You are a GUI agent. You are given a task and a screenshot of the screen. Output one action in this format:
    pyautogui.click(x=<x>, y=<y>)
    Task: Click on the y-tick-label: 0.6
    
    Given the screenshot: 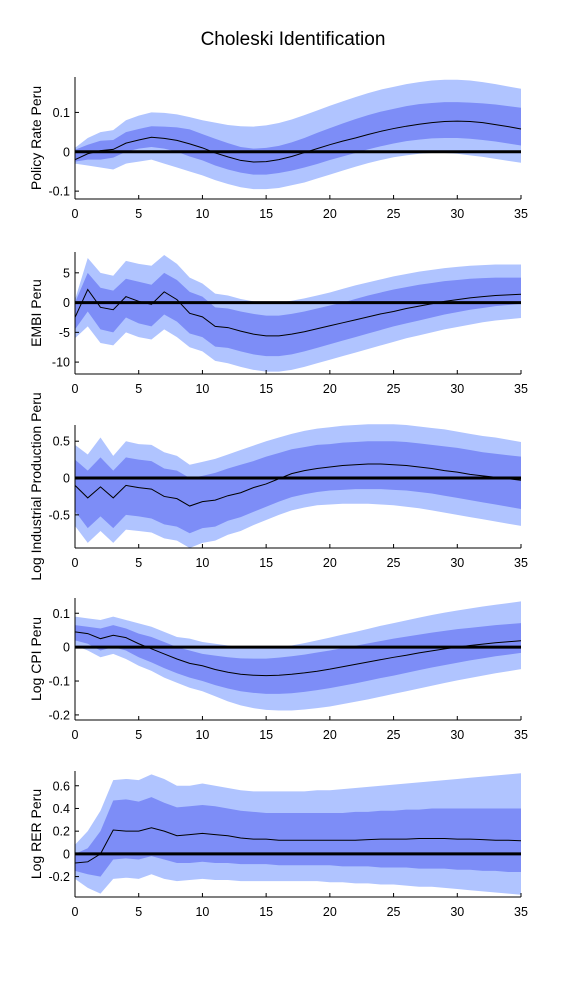 What is the action you would take?
    pyautogui.click(x=61, y=786)
    